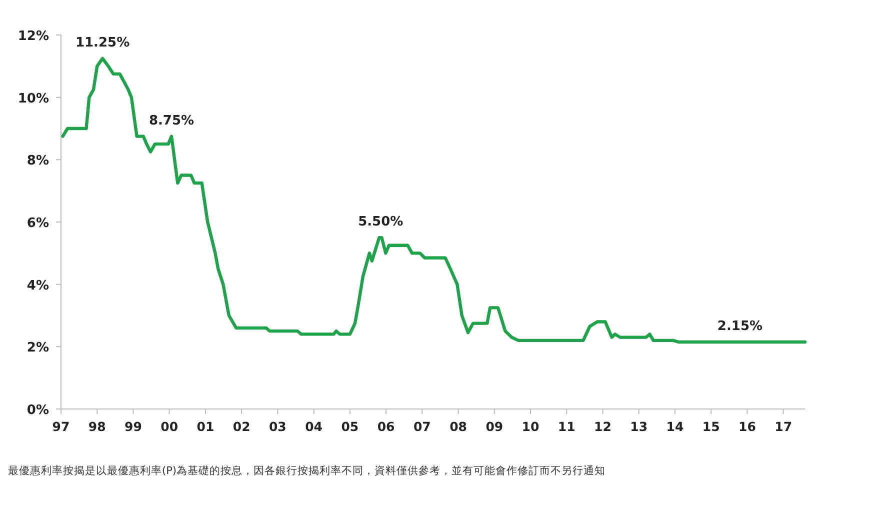  What do you see at coordinates (350, 426) in the screenshot?
I see `x-tick-label: 05` at bounding box center [350, 426].